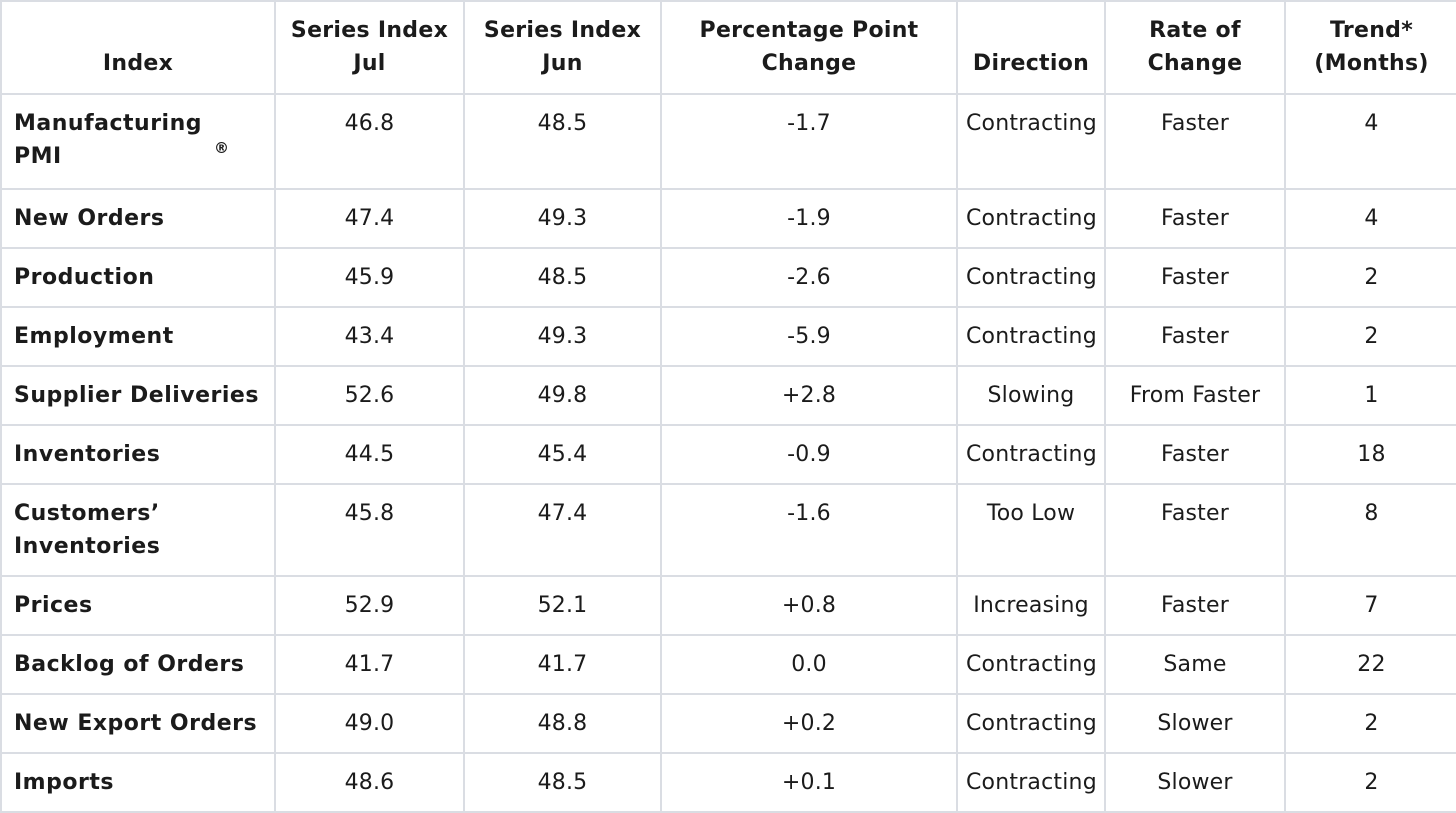 The height and width of the screenshot is (813, 1456). I want to click on index-name-text: Manufacturing PMI, so click(108, 140).